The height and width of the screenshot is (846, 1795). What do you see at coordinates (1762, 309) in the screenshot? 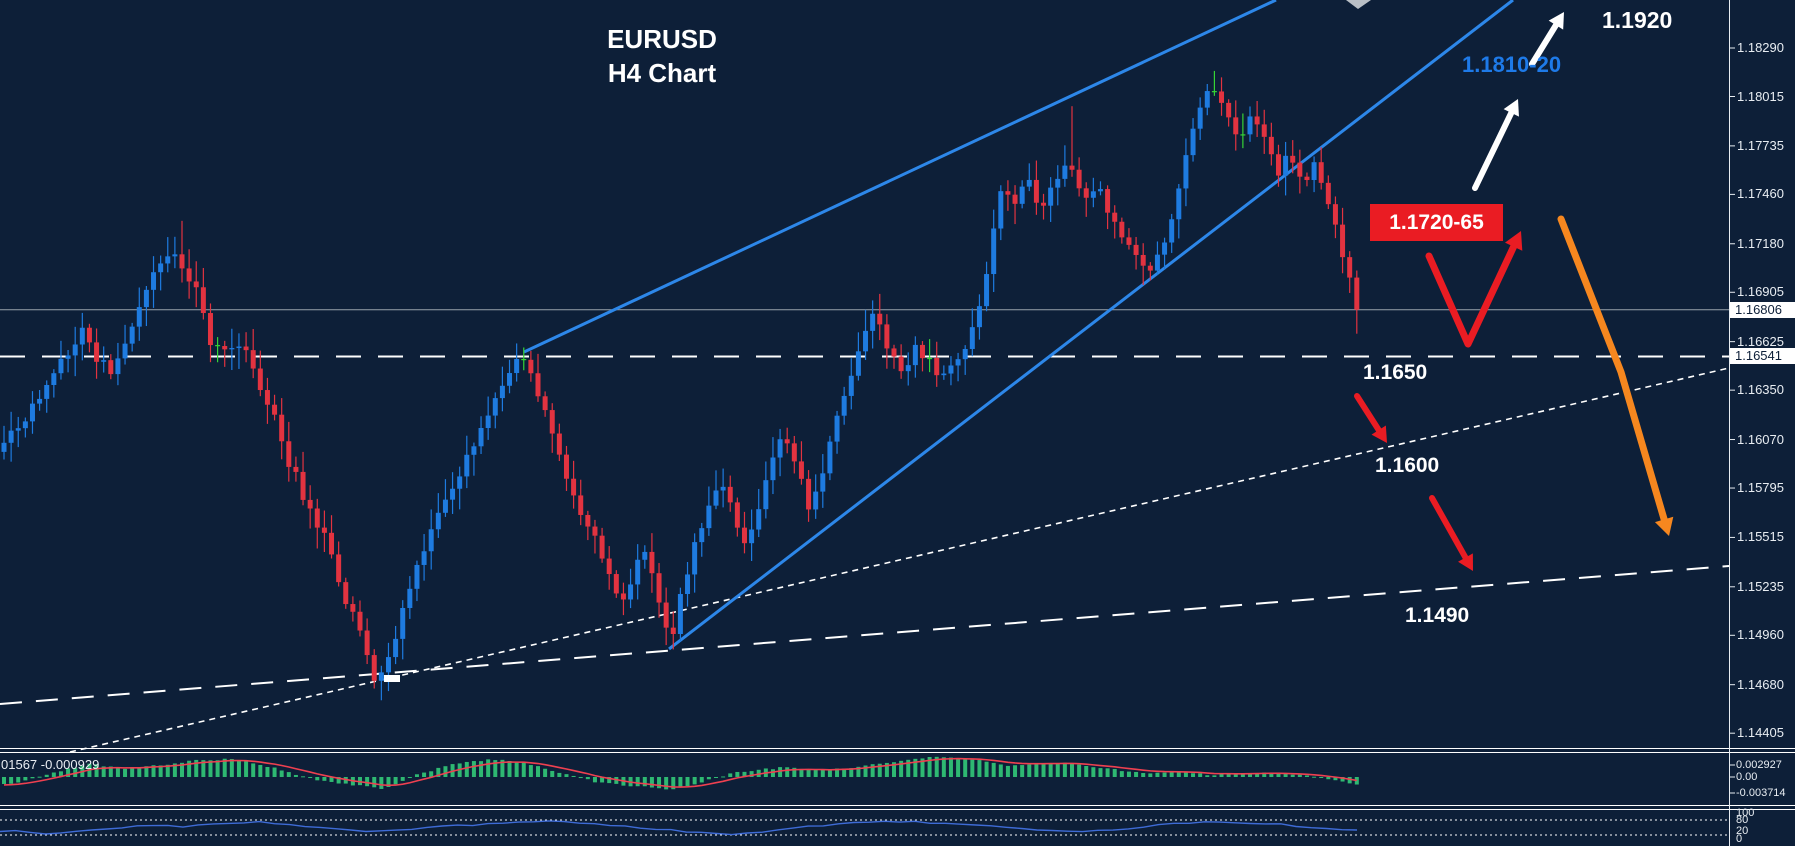
I see `current-price-tag: 1.16806` at bounding box center [1762, 309].